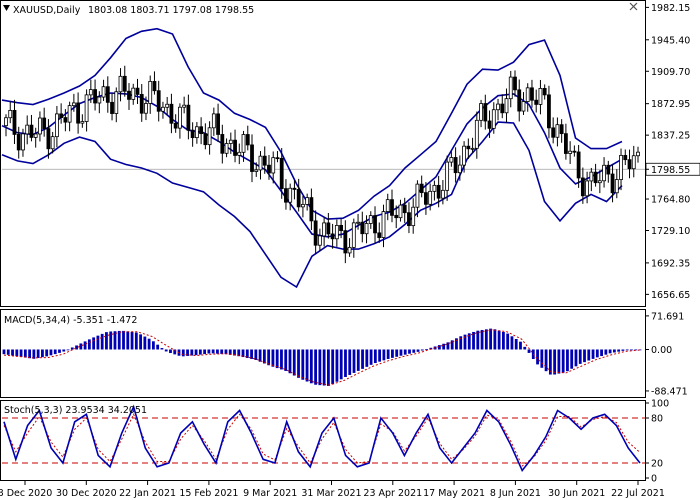  Describe the element at coordinates (670, 263) in the screenshot. I see `price-tick-label: 1692.35` at that location.